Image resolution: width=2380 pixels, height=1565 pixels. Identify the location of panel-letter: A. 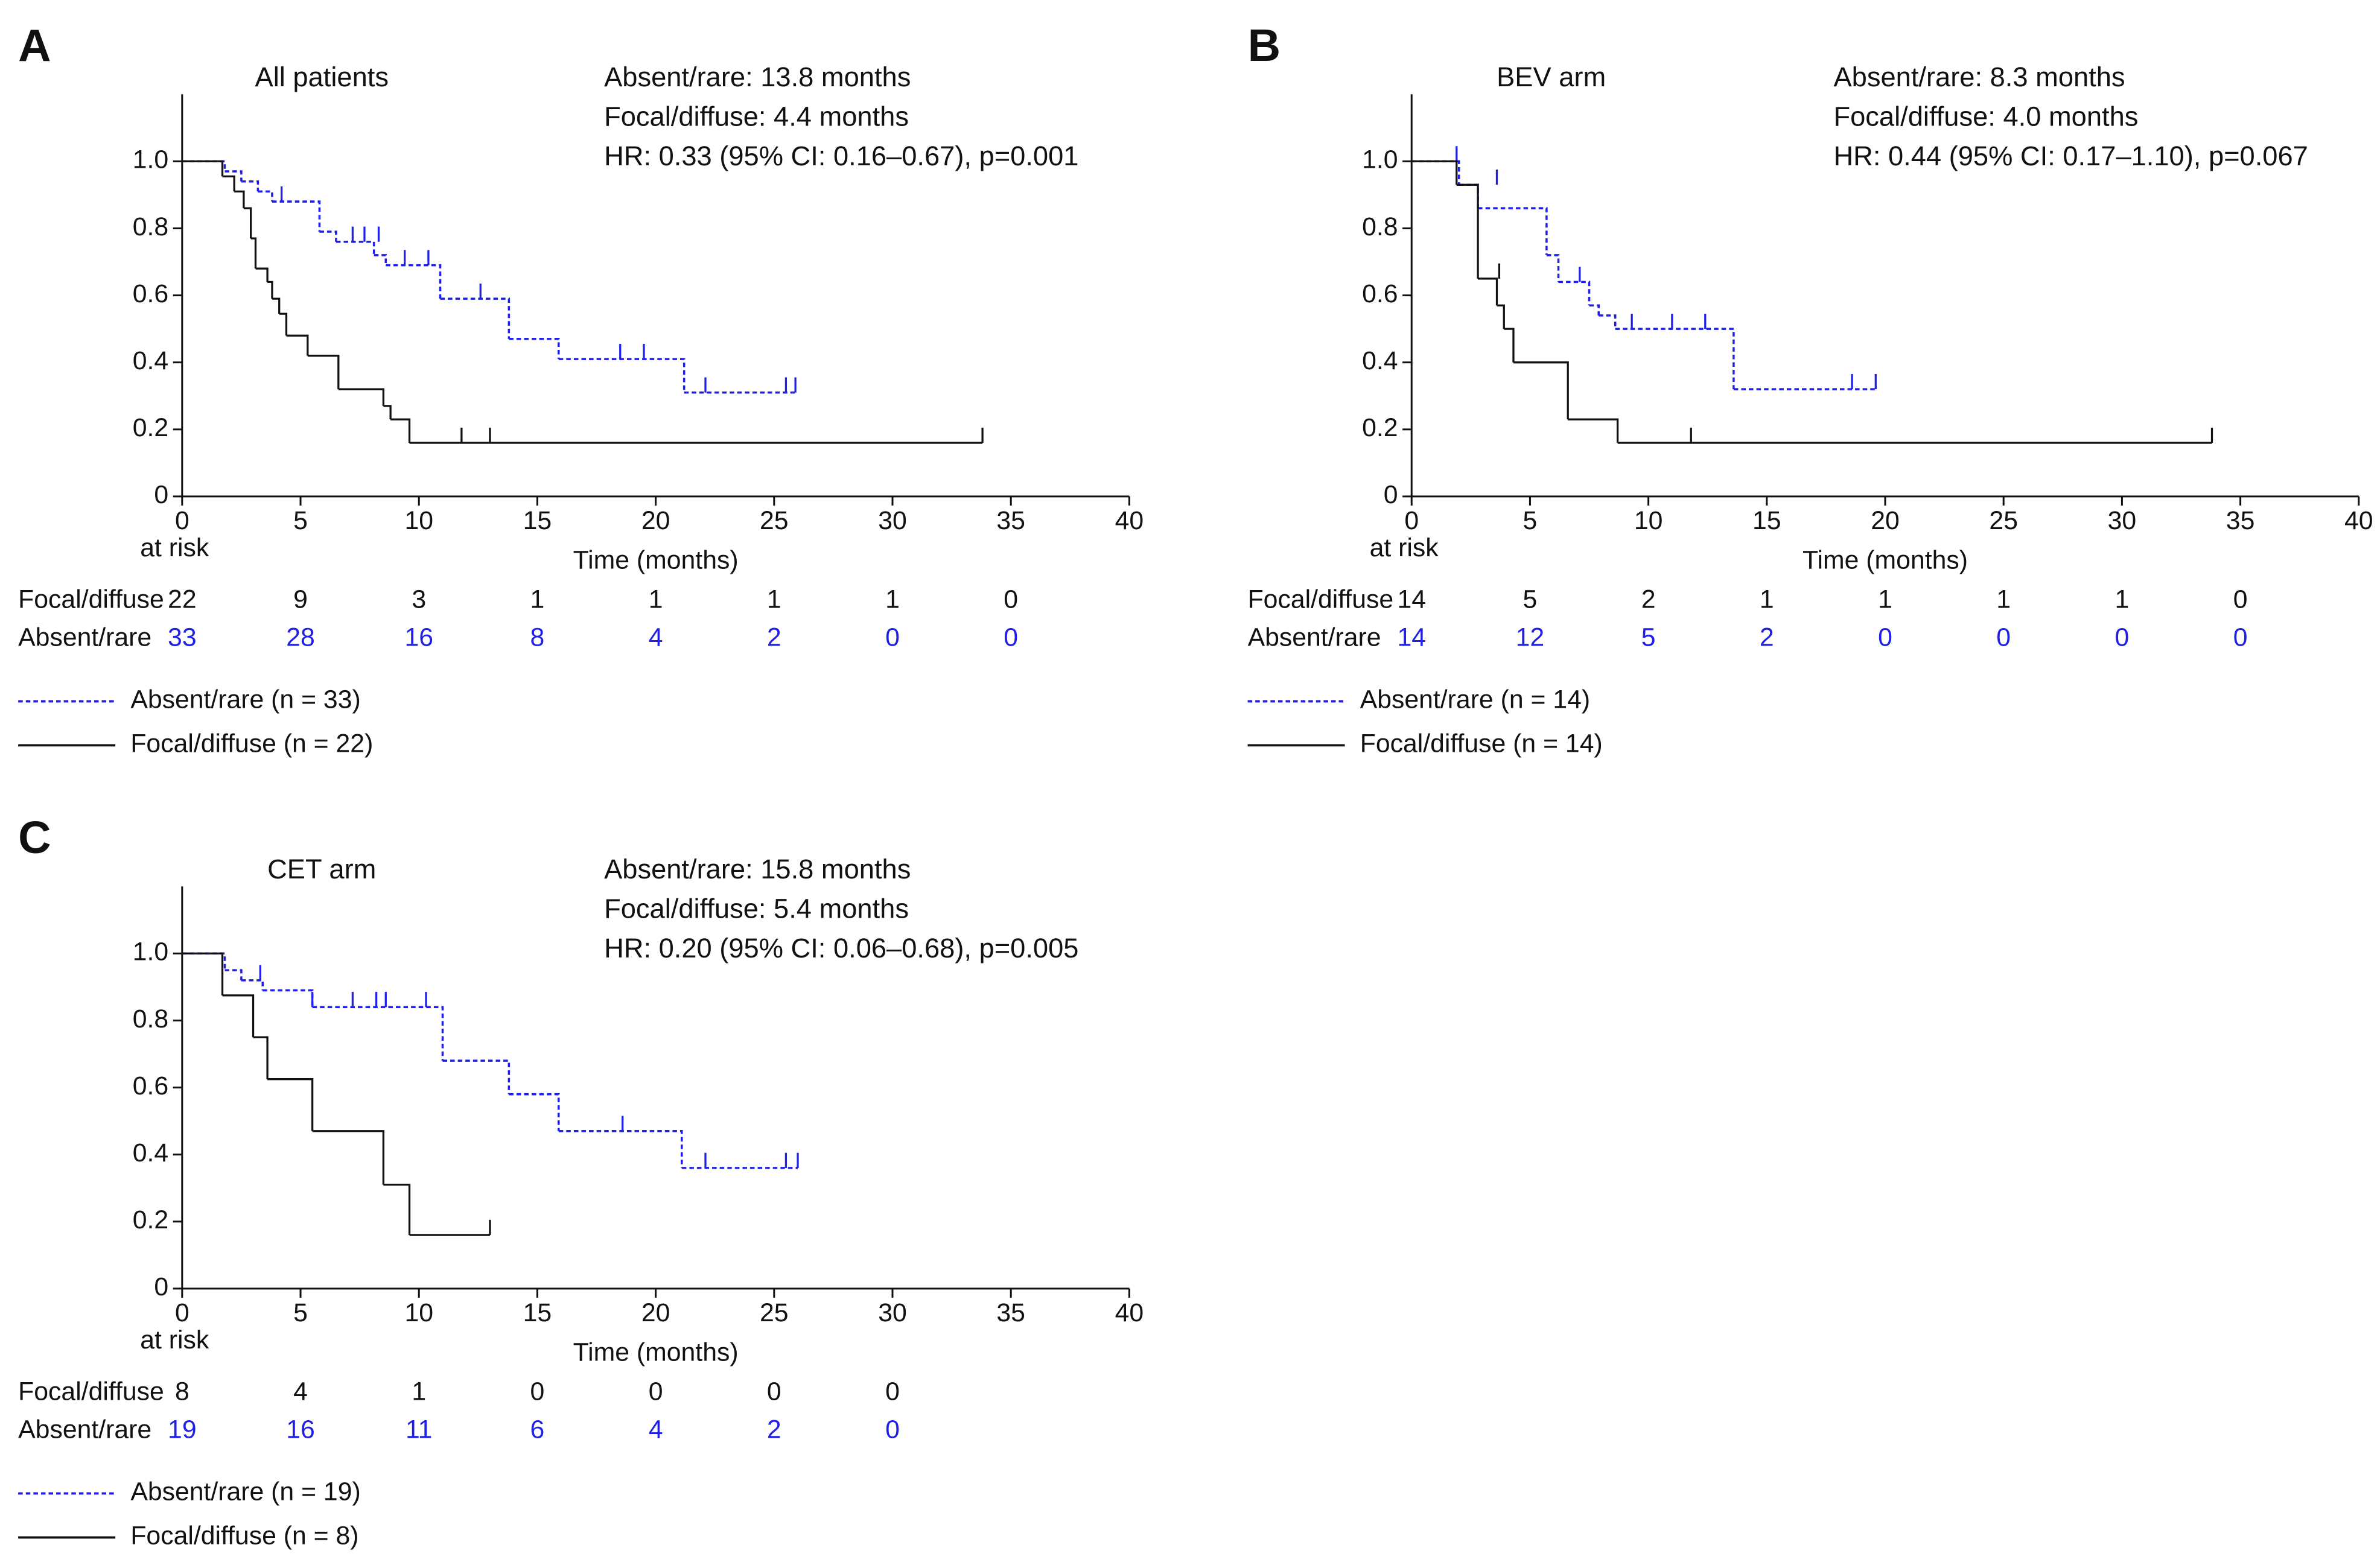
(34, 45).